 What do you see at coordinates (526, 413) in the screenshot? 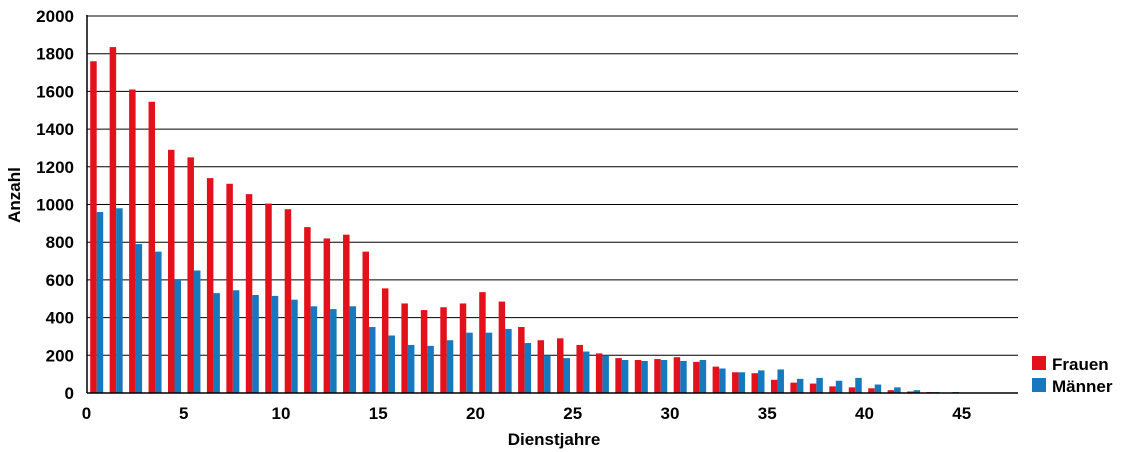
I see `x-tick-labels: 0 5 10 15 20 25 30 35 40 45` at bounding box center [526, 413].